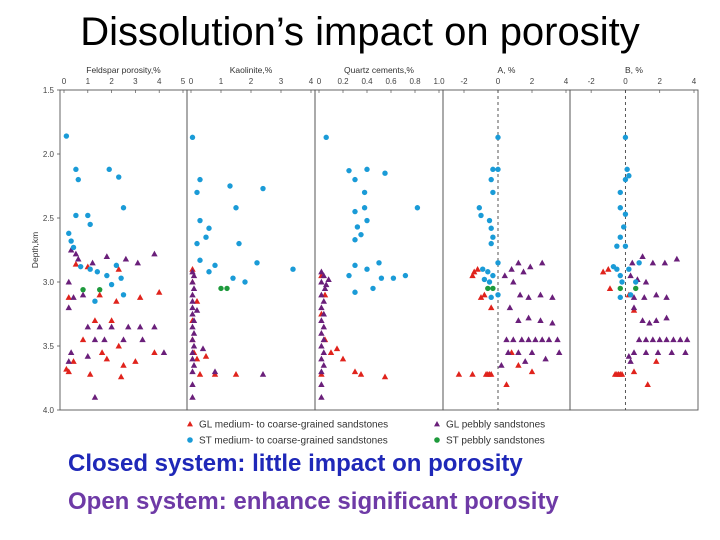 The width and height of the screenshot is (720, 540). Describe the element at coordinates (49, 90) in the screenshot. I see `y-tick-label: 1.5` at that location.